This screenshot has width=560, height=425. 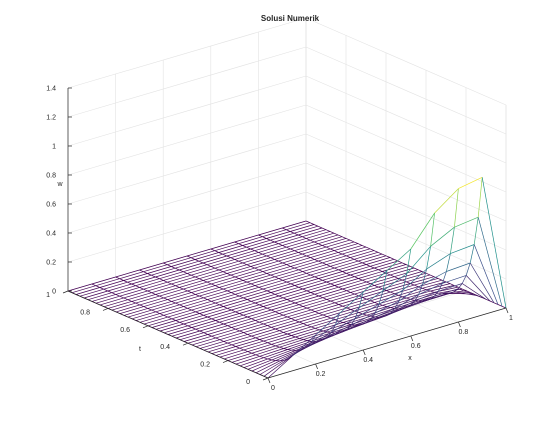 What do you see at coordinates (205, 365) in the screenshot?
I see `t-tick-label: 0.2` at bounding box center [205, 365].